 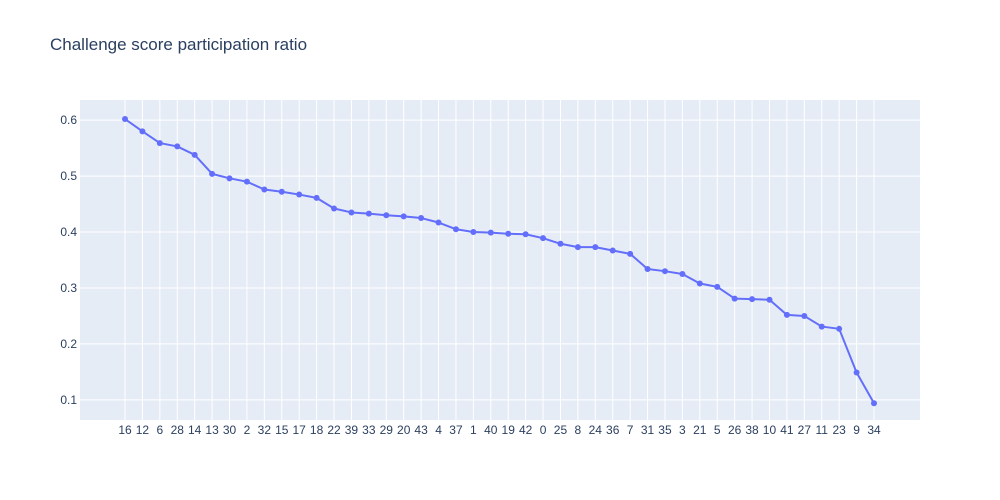 What do you see at coordinates (700, 430) in the screenshot?
I see `x-tick-label: 21` at bounding box center [700, 430].